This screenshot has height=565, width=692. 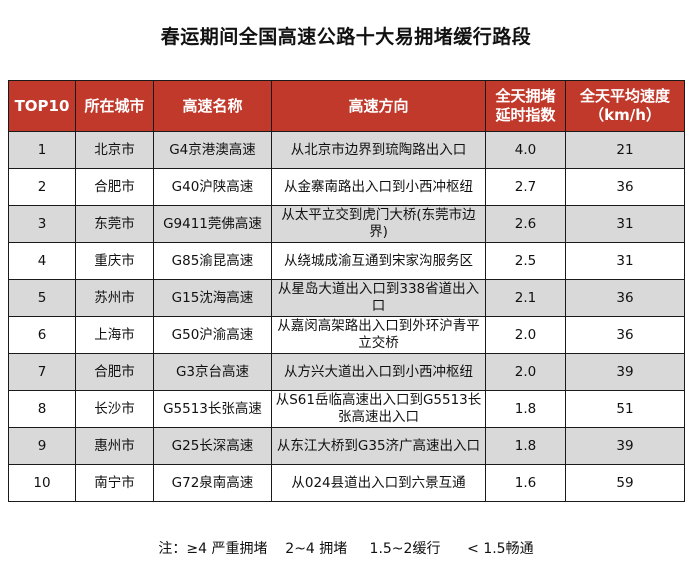 What do you see at coordinates (42, 261) in the screenshot?
I see `rank-cell: 4` at bounding box center [42, 261].